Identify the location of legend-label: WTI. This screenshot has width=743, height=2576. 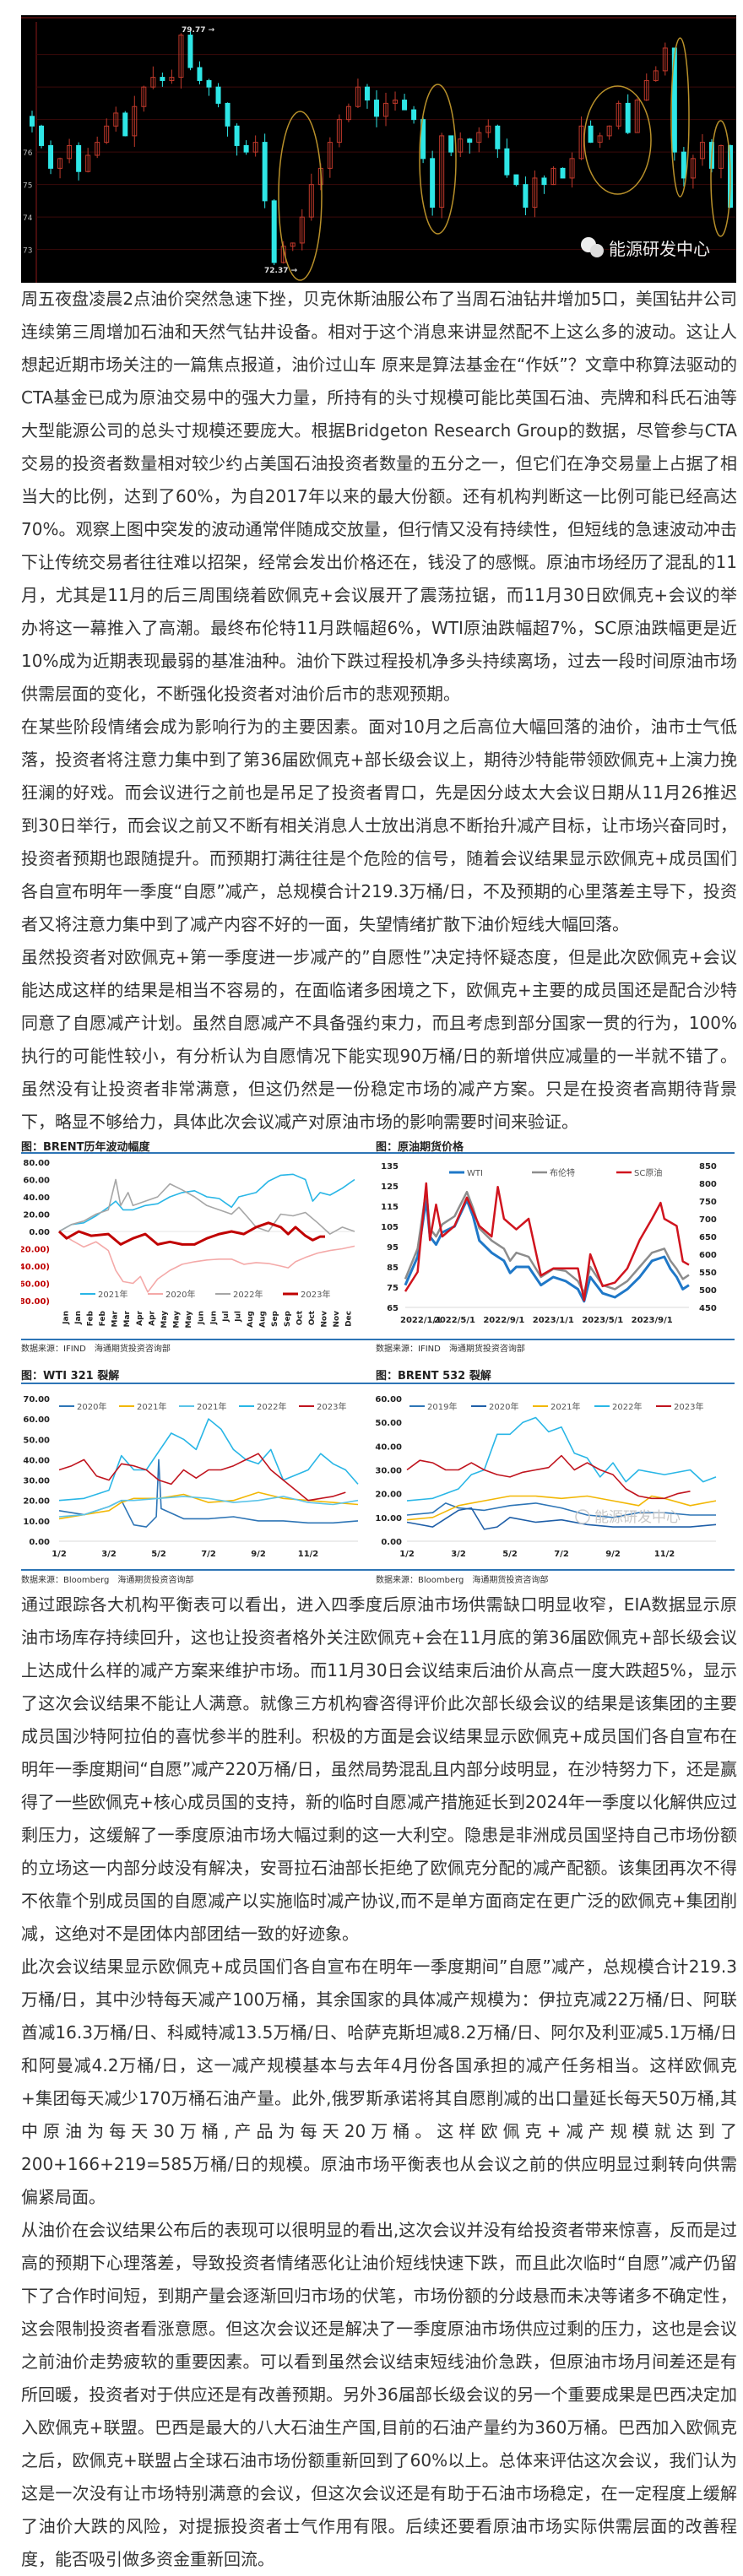
(475, 1173).